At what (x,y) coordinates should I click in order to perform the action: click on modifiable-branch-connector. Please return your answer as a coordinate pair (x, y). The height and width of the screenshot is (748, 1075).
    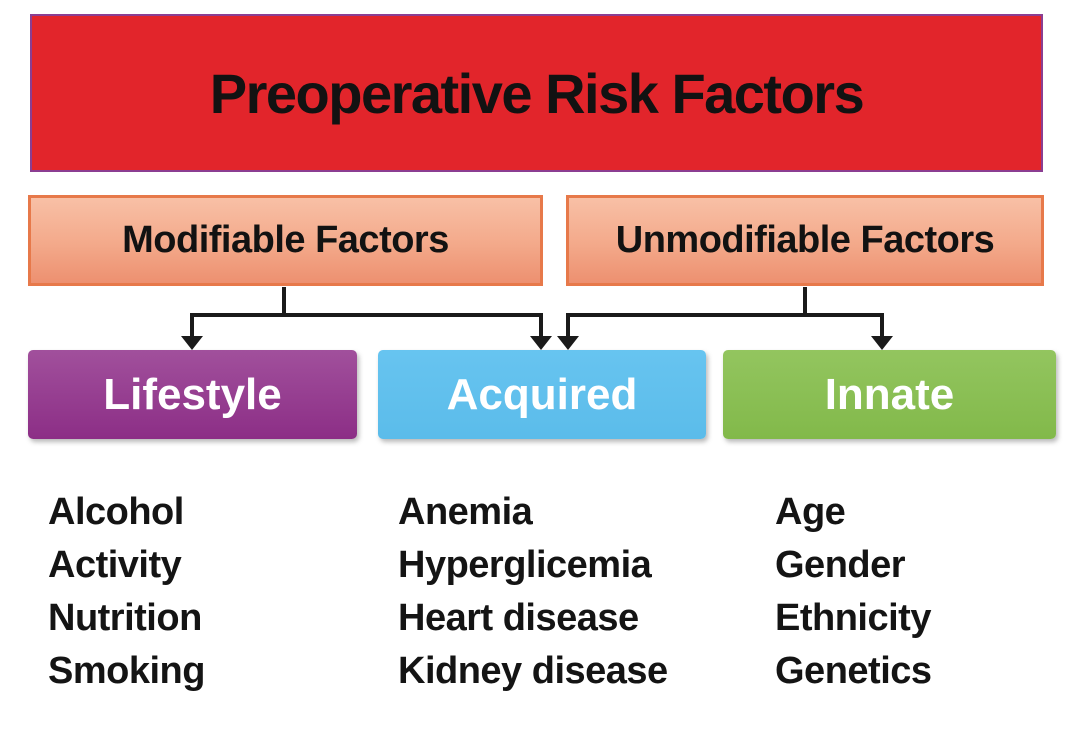
    Looking at the image, I should click on (366, 312).